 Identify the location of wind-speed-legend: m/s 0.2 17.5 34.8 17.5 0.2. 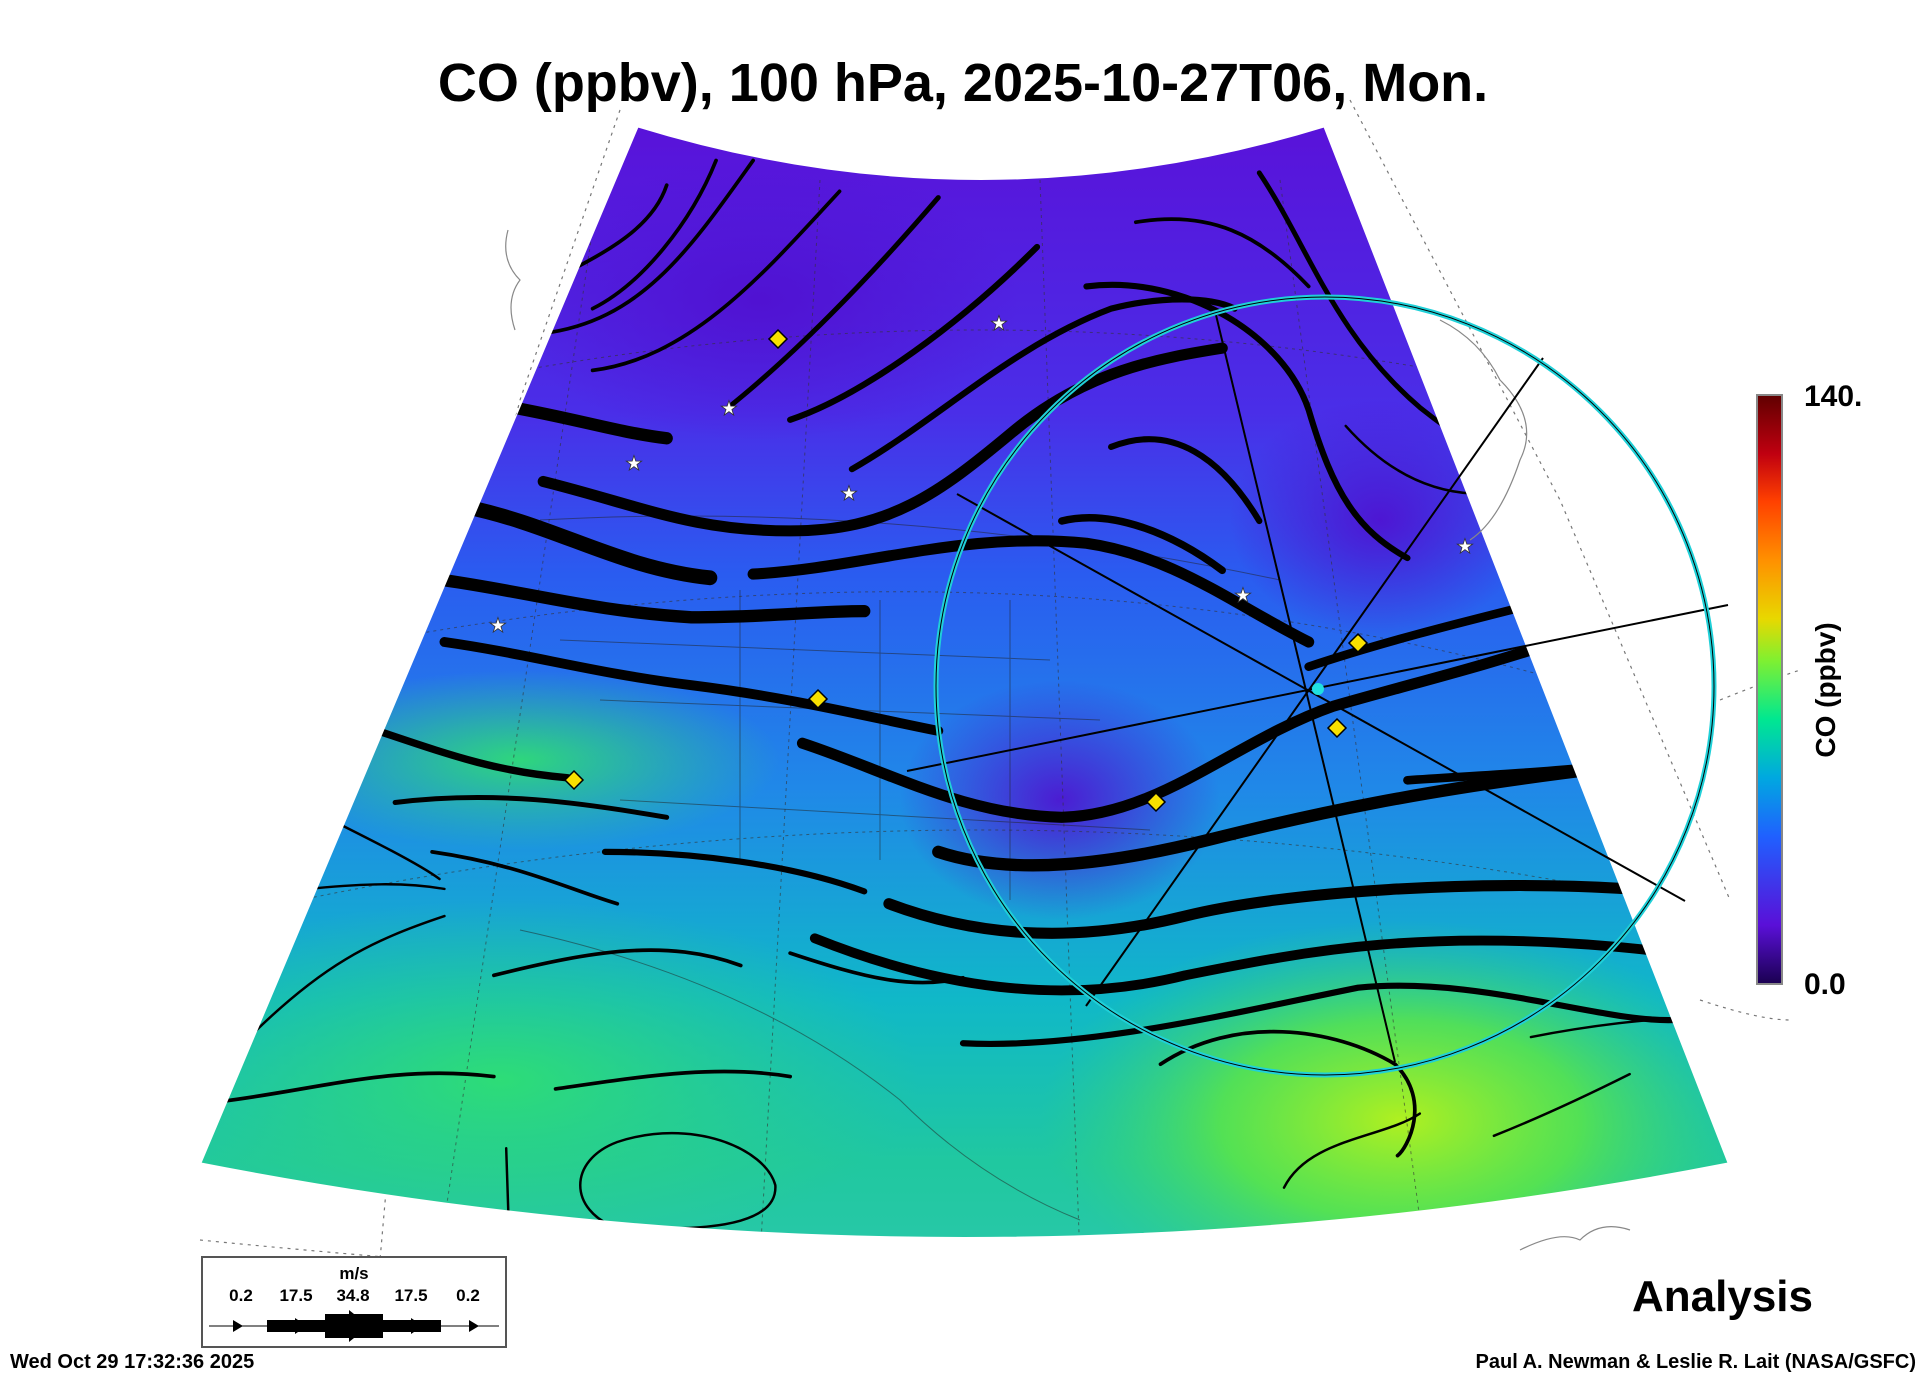
(354, 1302).